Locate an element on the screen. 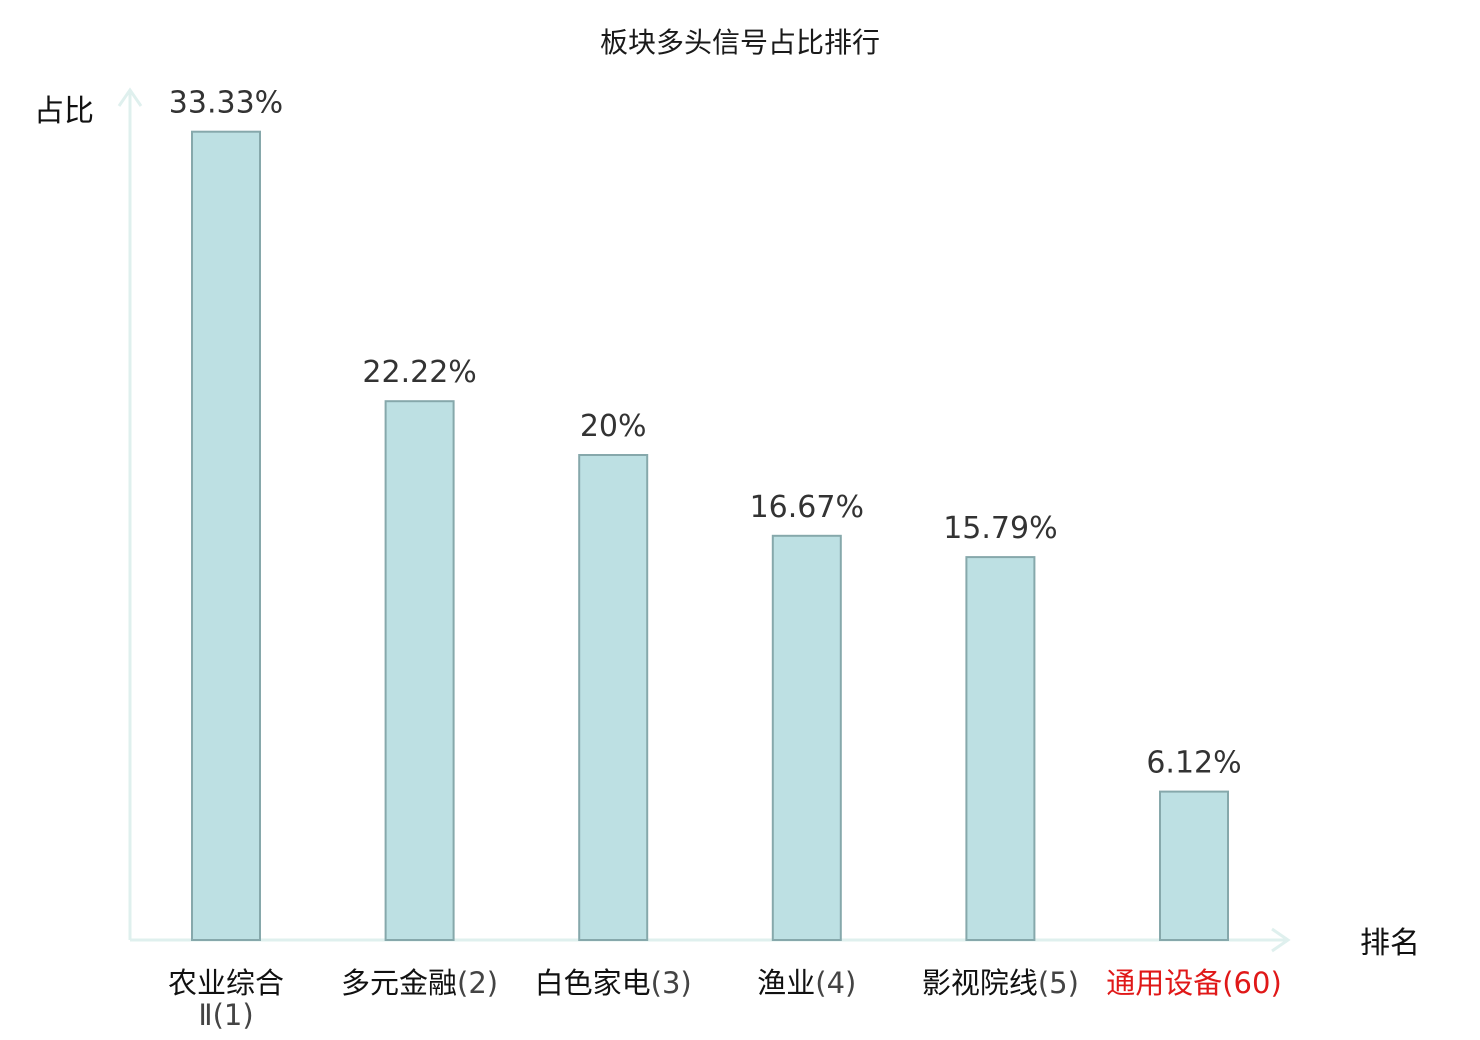  category-rank-2: (2) is located at coordinates (477, 983).